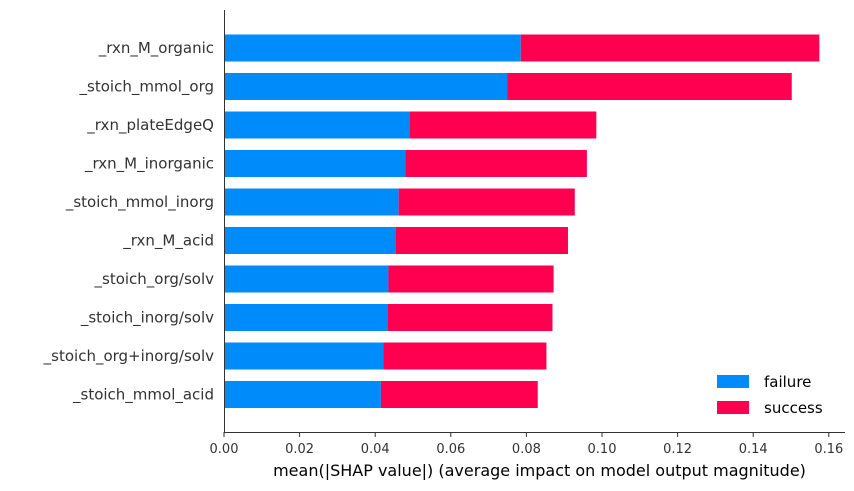 The width and height of the screenshot is (854, 491). Describe the element at coordinates (299, 449) in the screenshot. I see `x-tick-label: 0.02` at that location.